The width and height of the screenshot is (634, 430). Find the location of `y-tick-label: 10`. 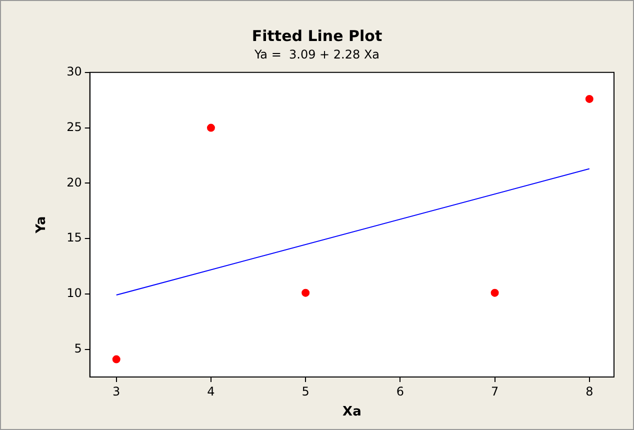

y-tick-label: 10 is located at coordinates (74, 293).